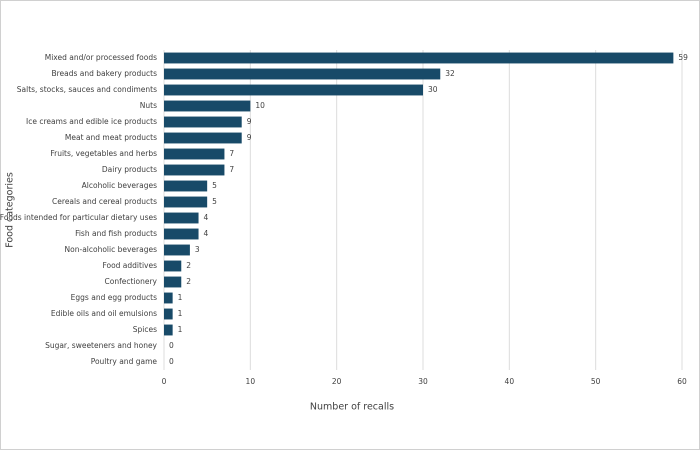  Describe the element at coordinates (91, 121) in the screenshot. I see `y-tick-label: Ice creams and edible ice products` at that location.